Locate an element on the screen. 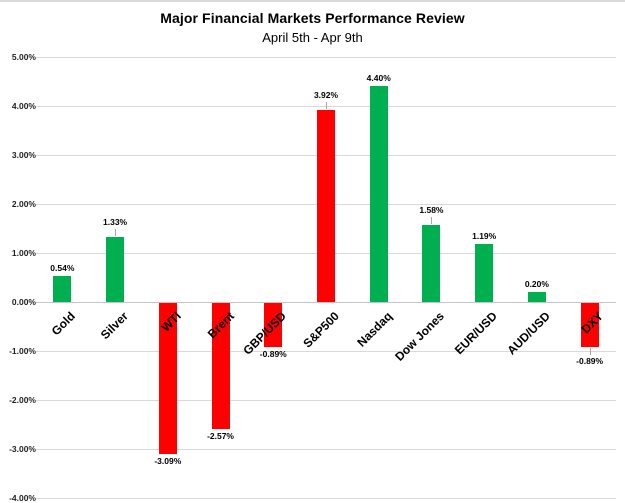 This screenshot has width=625, height=503. y-axis-tick-label: -1.00% is located at coordinates (22, 351).